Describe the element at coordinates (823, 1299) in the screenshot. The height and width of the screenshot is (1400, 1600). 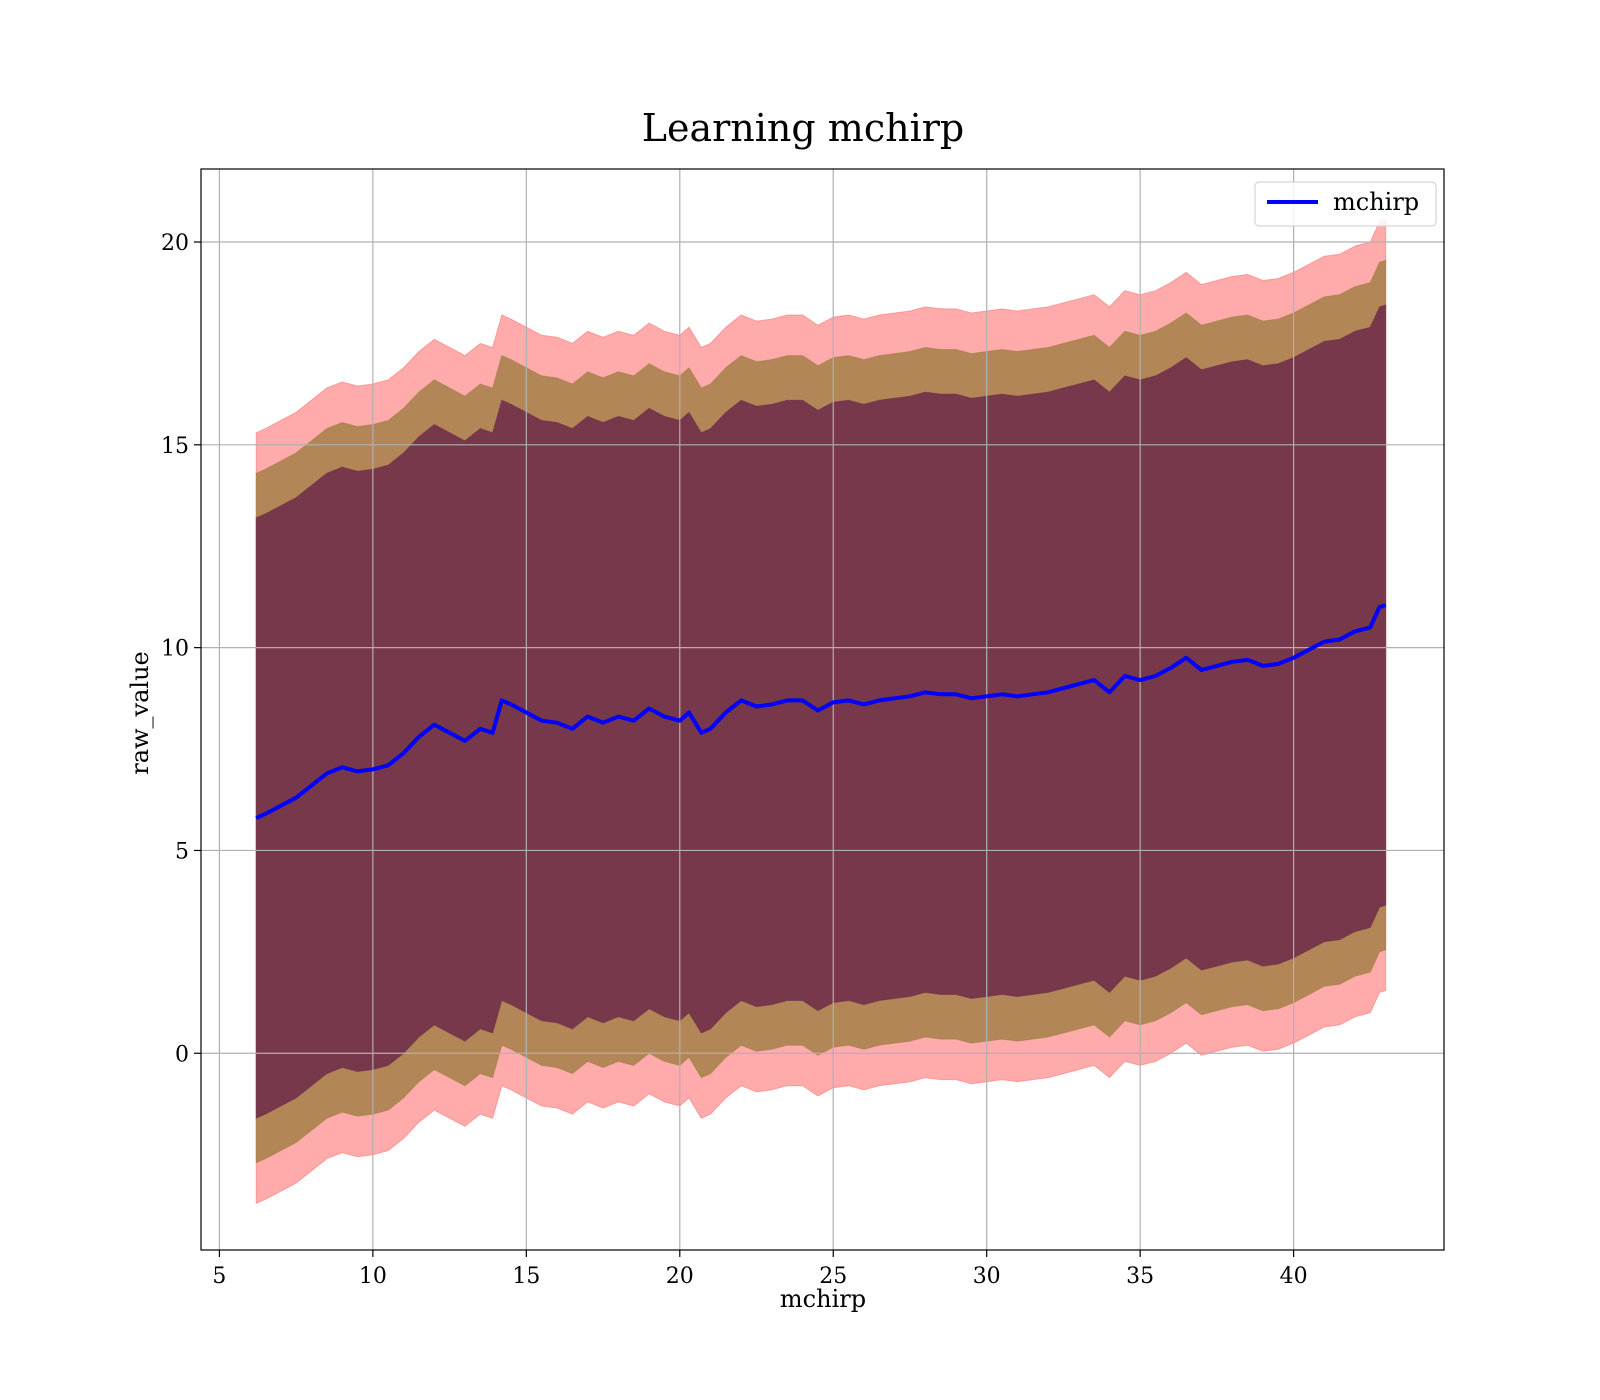
I see `x-axis-title: mchirp` at that location.